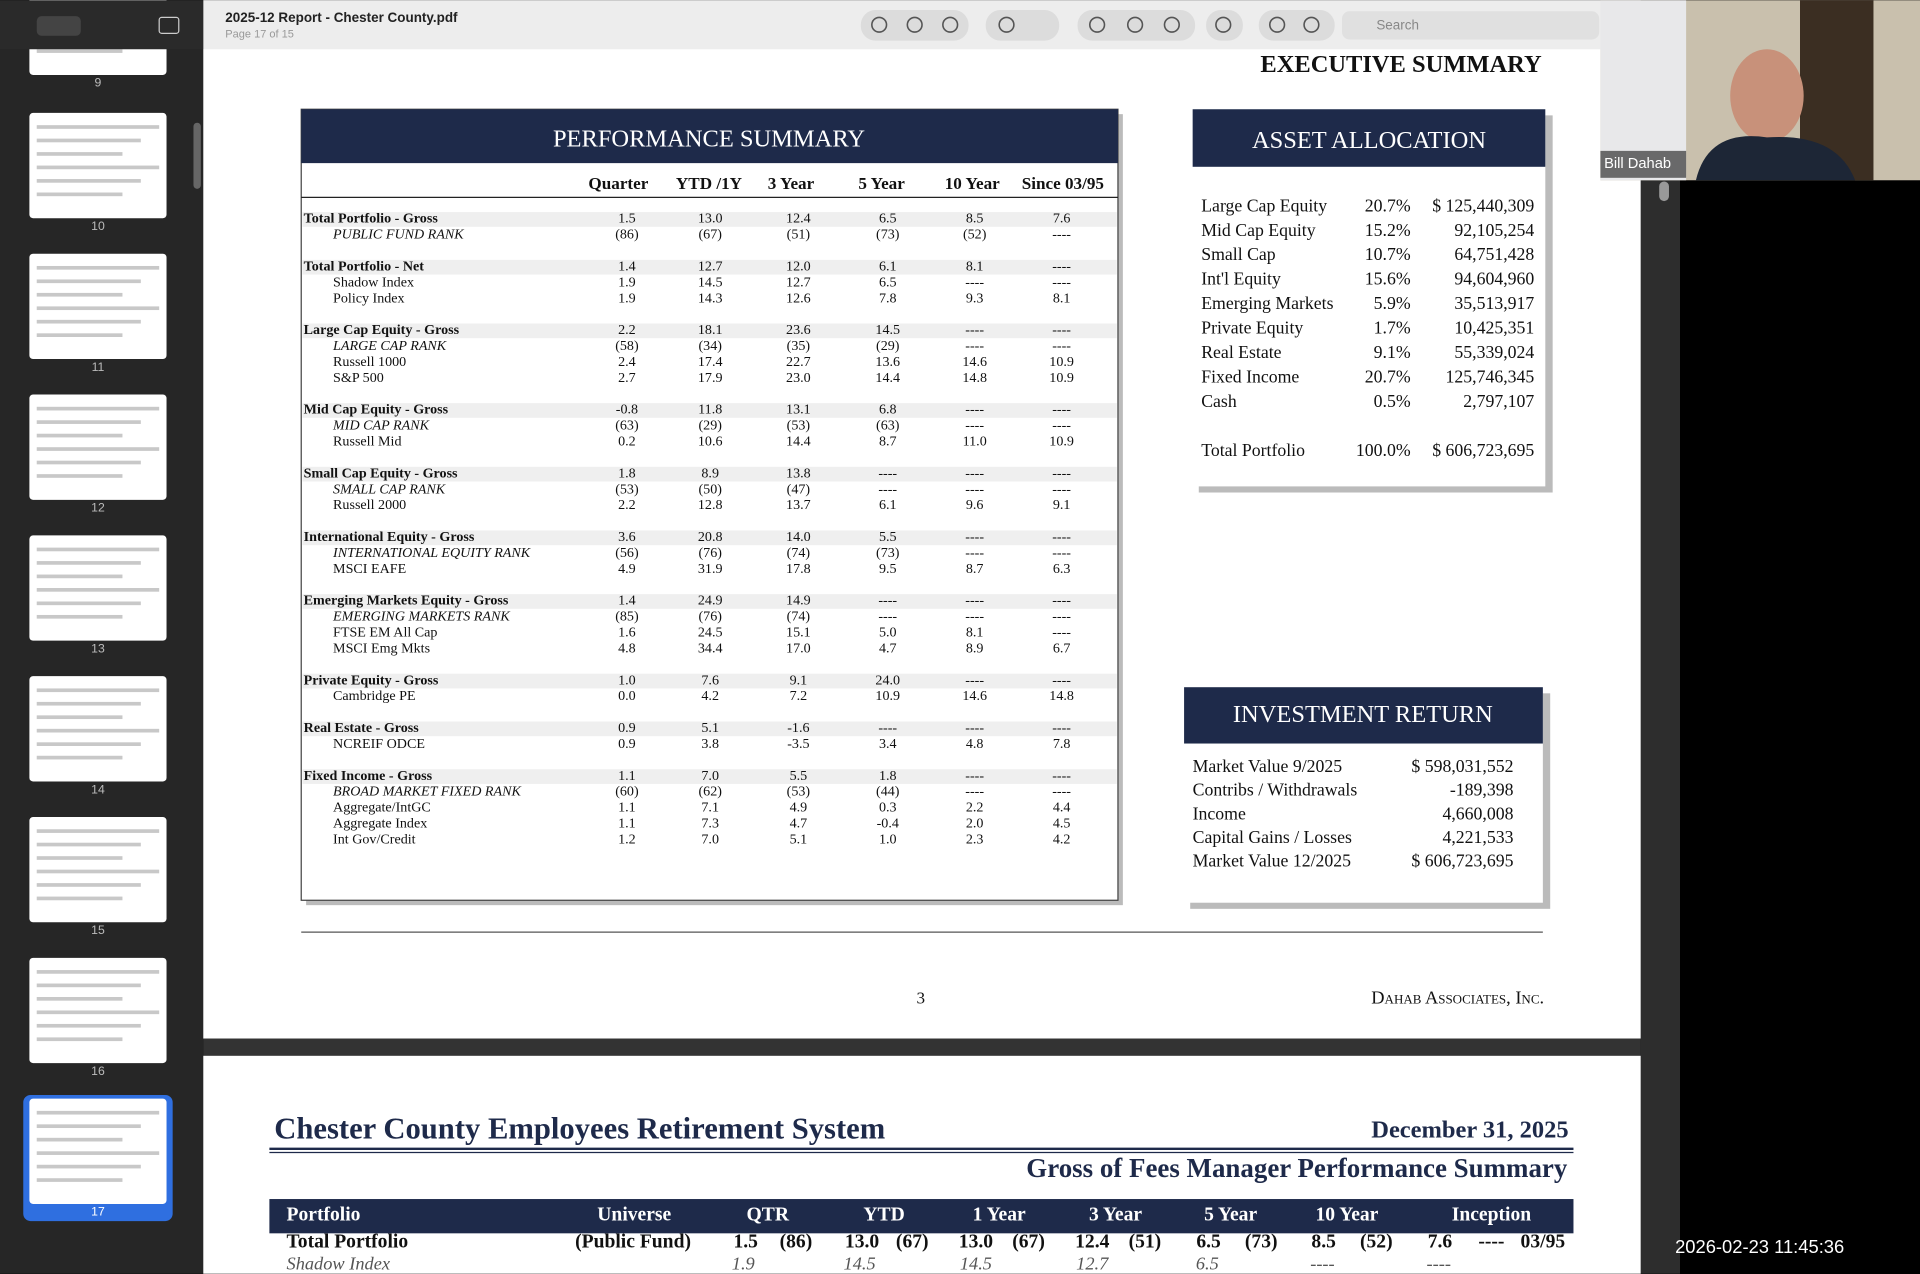  Describe the element at coordinates (627, 410) in the screenshot. I see `cell-value: -0.8` at that location.